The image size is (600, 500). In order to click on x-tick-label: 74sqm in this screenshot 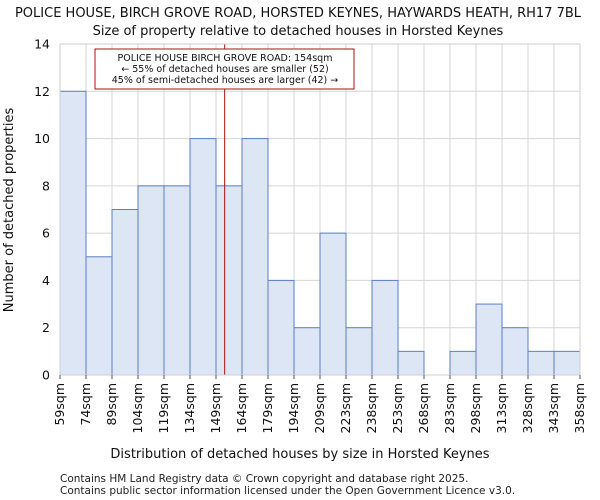, I will do `click(85, 404)`.